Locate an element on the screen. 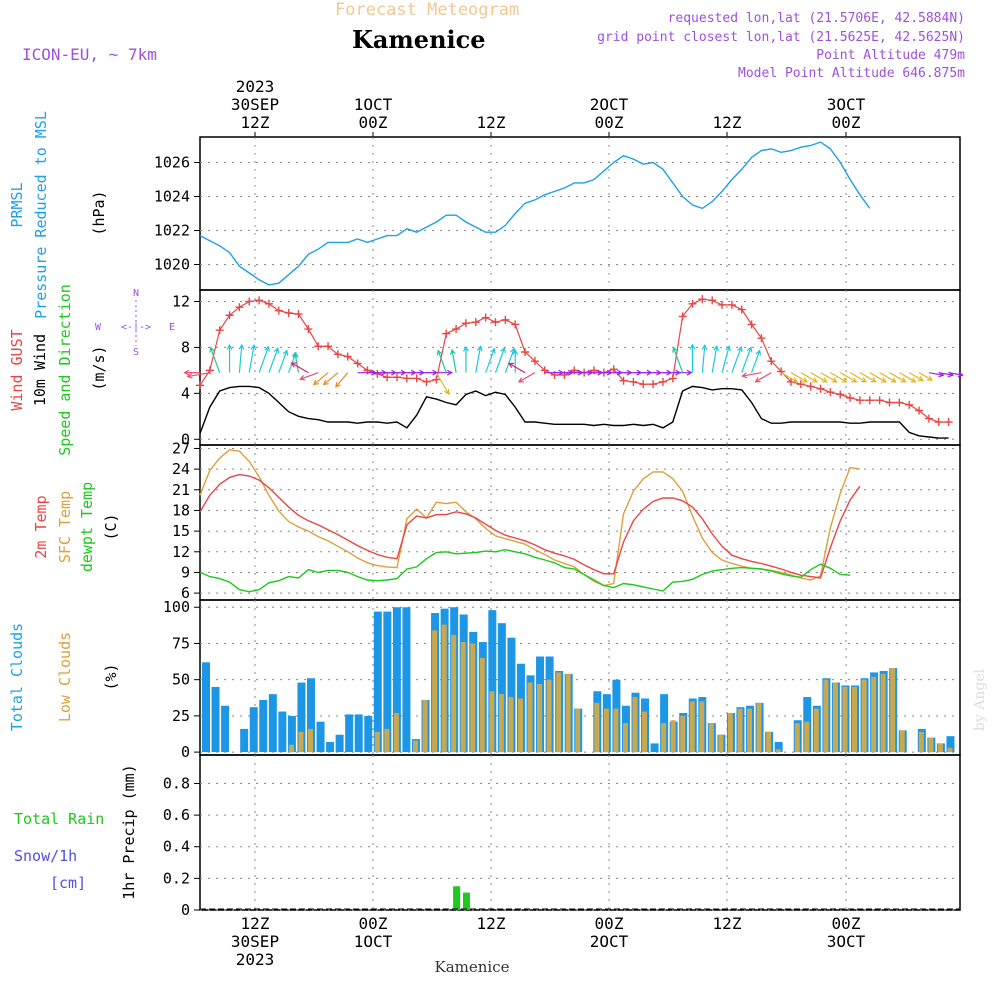  ytick-label-0-1: 1022 is located at coordinates (172, 231).